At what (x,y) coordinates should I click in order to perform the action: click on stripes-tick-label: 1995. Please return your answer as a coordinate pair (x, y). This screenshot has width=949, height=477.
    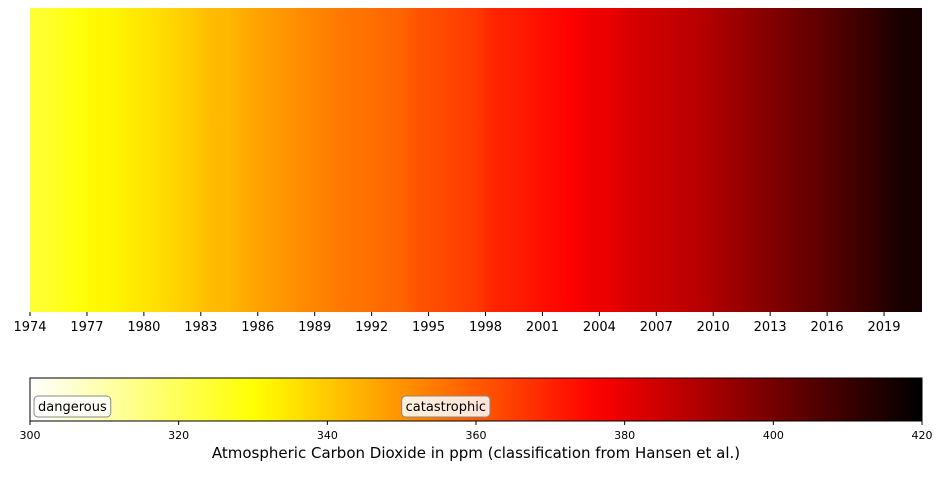
    Looking at the image, I should click on (428, 327).